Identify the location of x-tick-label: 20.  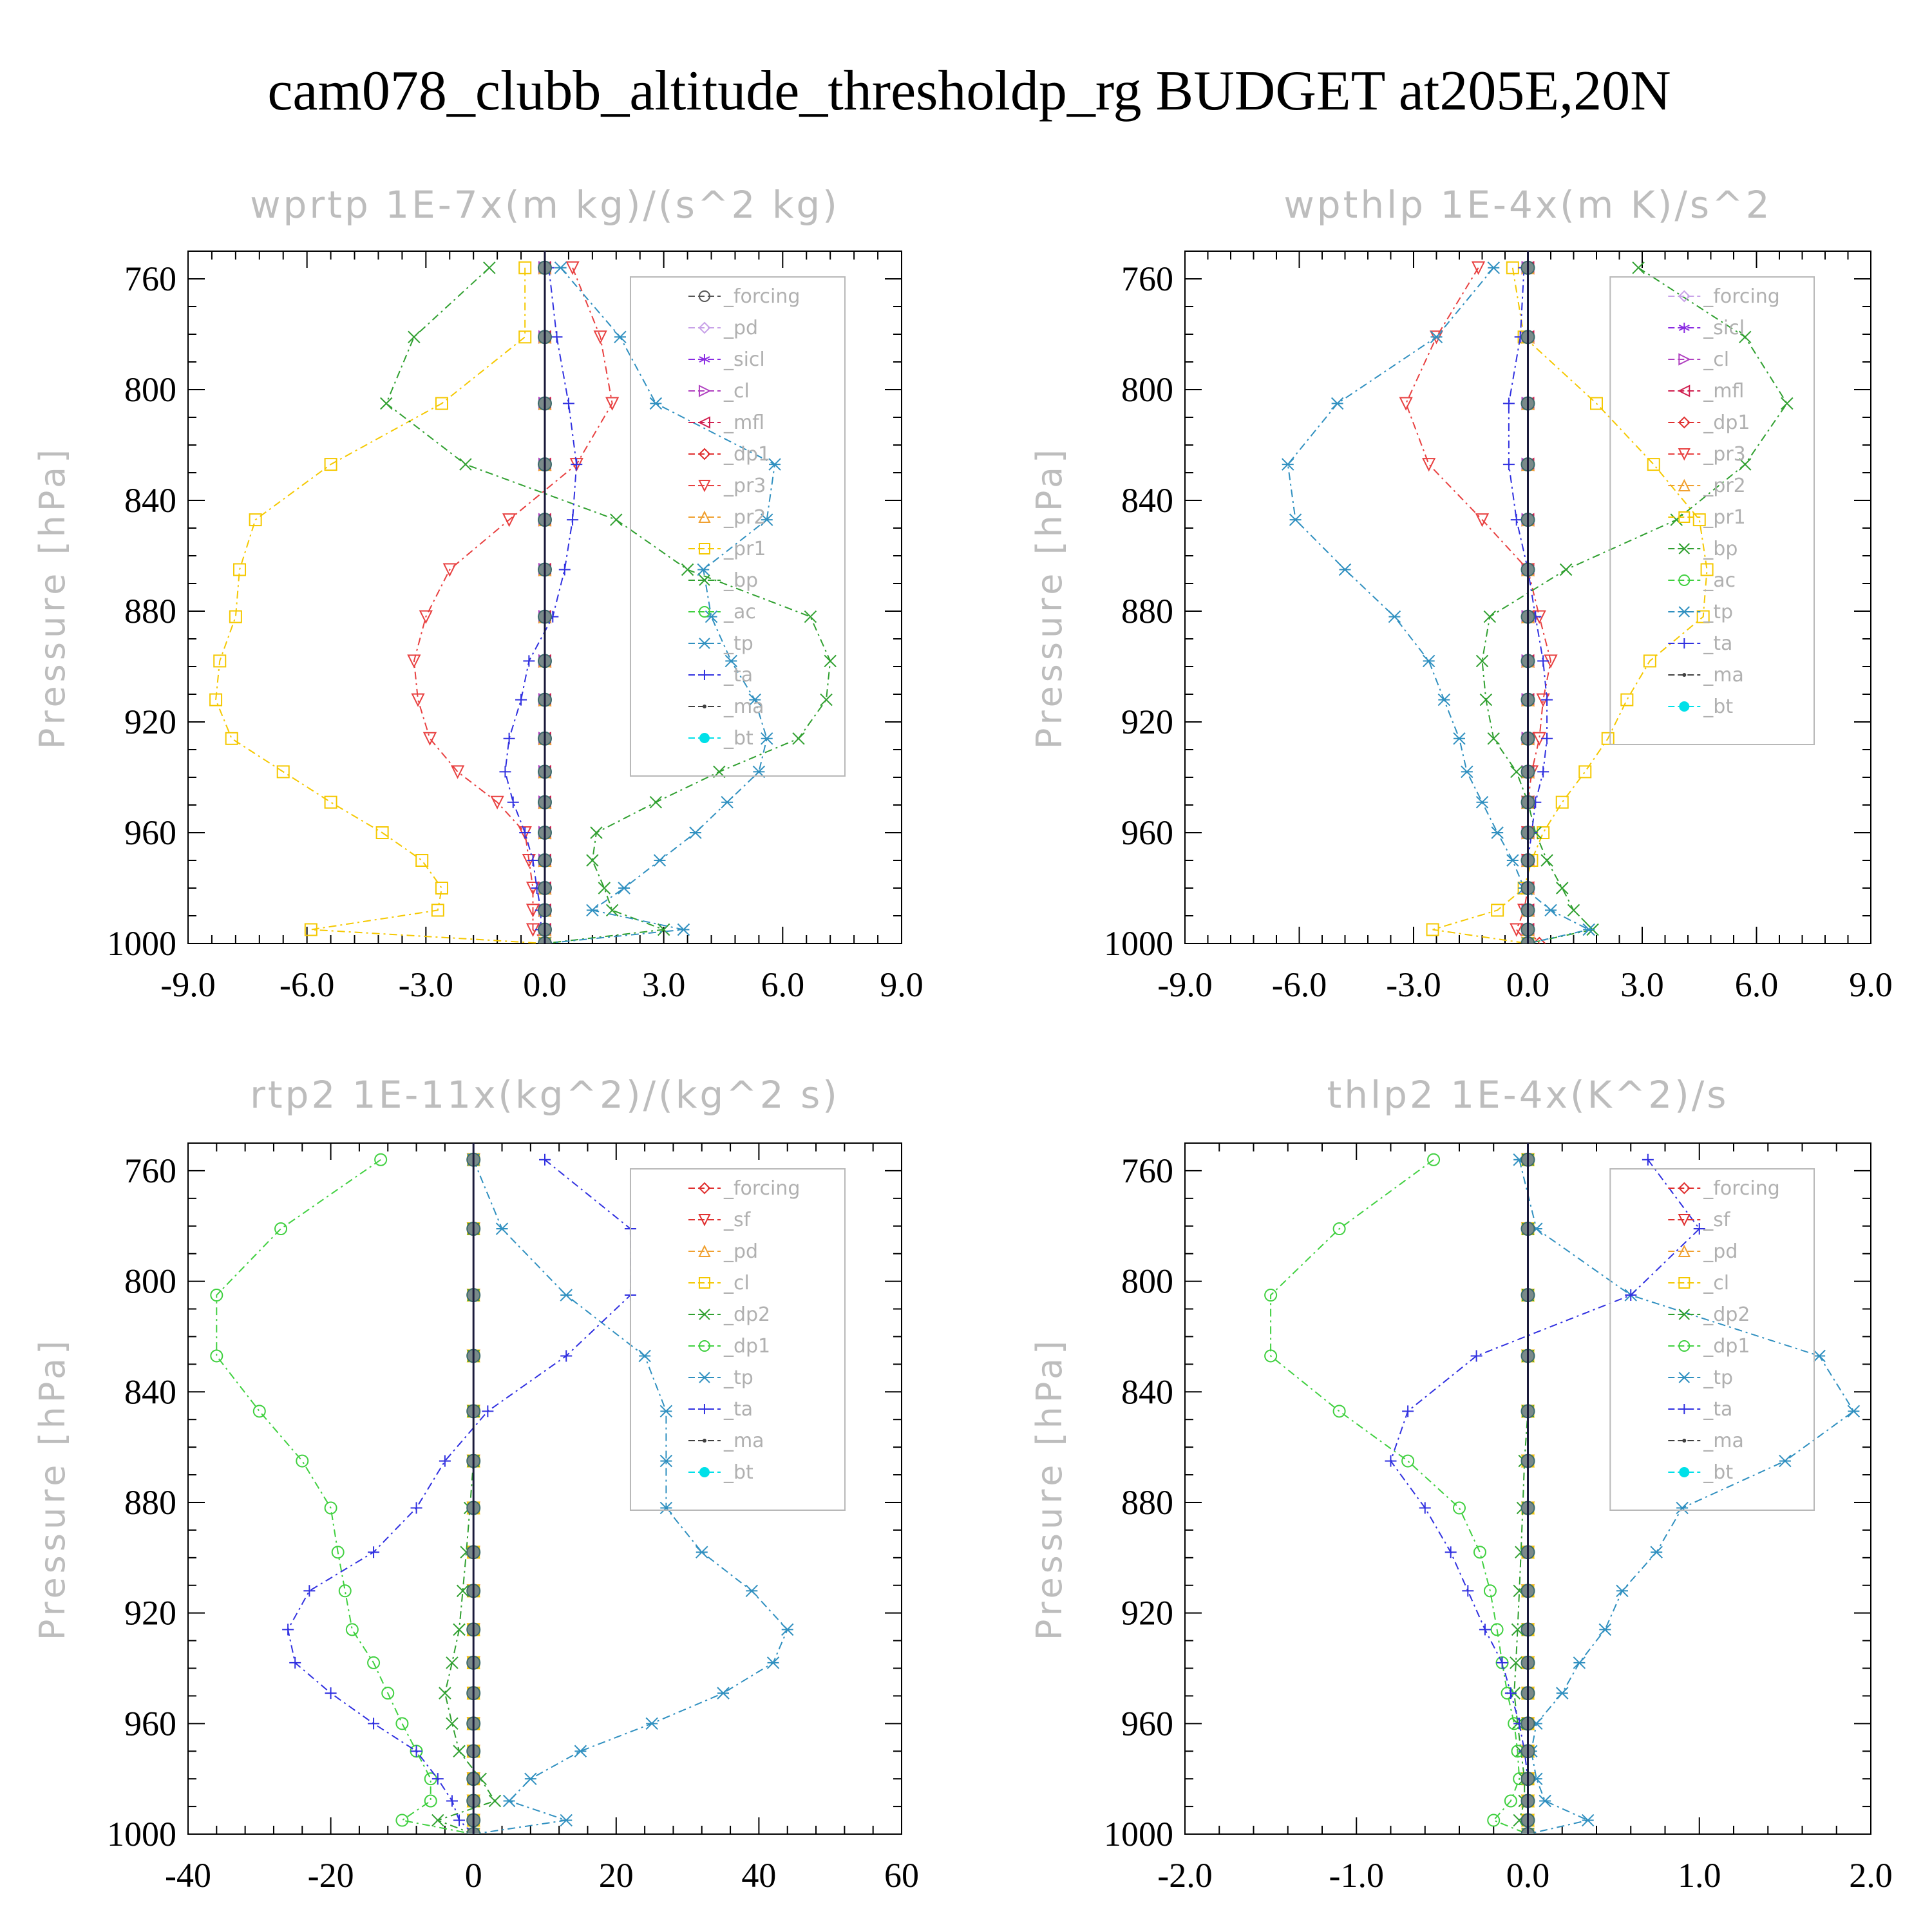
(617, 1876).